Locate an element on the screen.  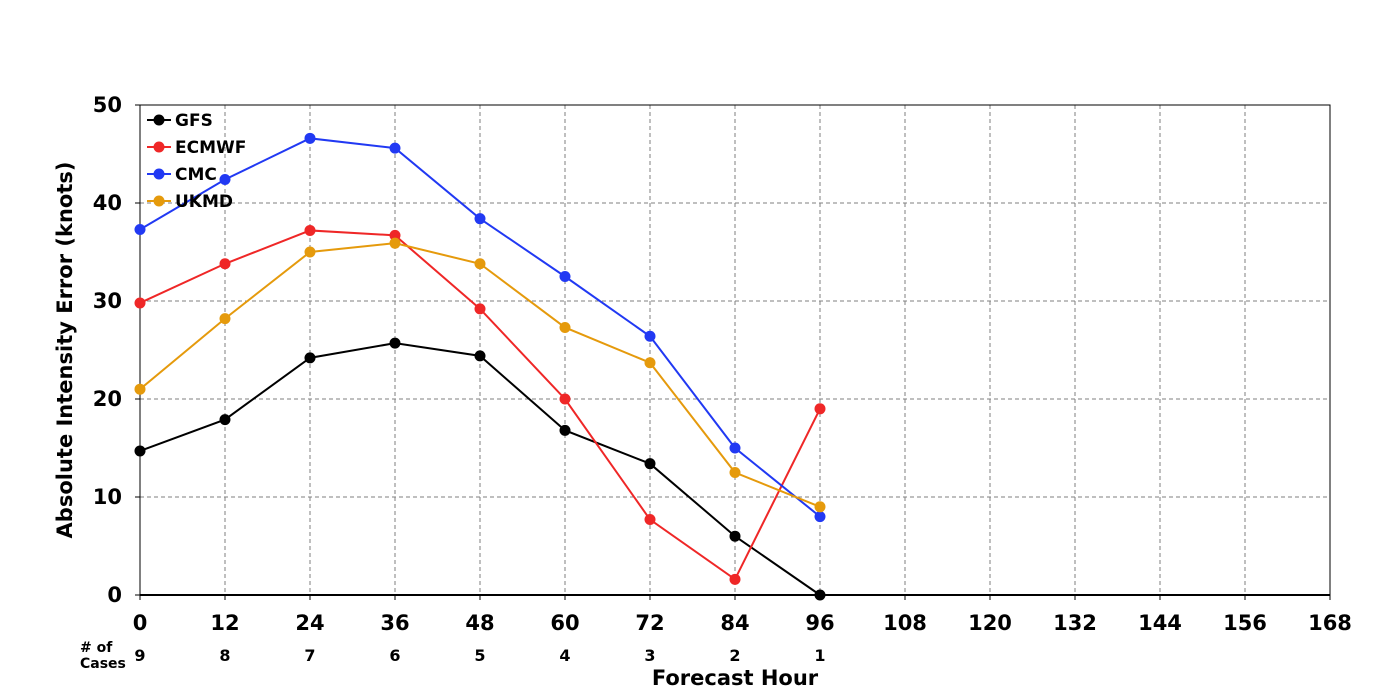
y-tick-label: 30 is located at coordinates (107, 301).